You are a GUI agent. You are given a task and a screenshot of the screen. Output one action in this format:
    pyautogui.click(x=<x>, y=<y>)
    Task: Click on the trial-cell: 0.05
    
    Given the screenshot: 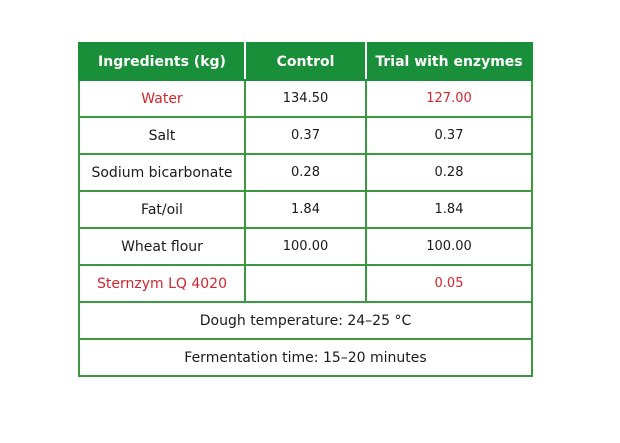 What is the action you would take?
    pyautogui.click(x=449, y=283)
    